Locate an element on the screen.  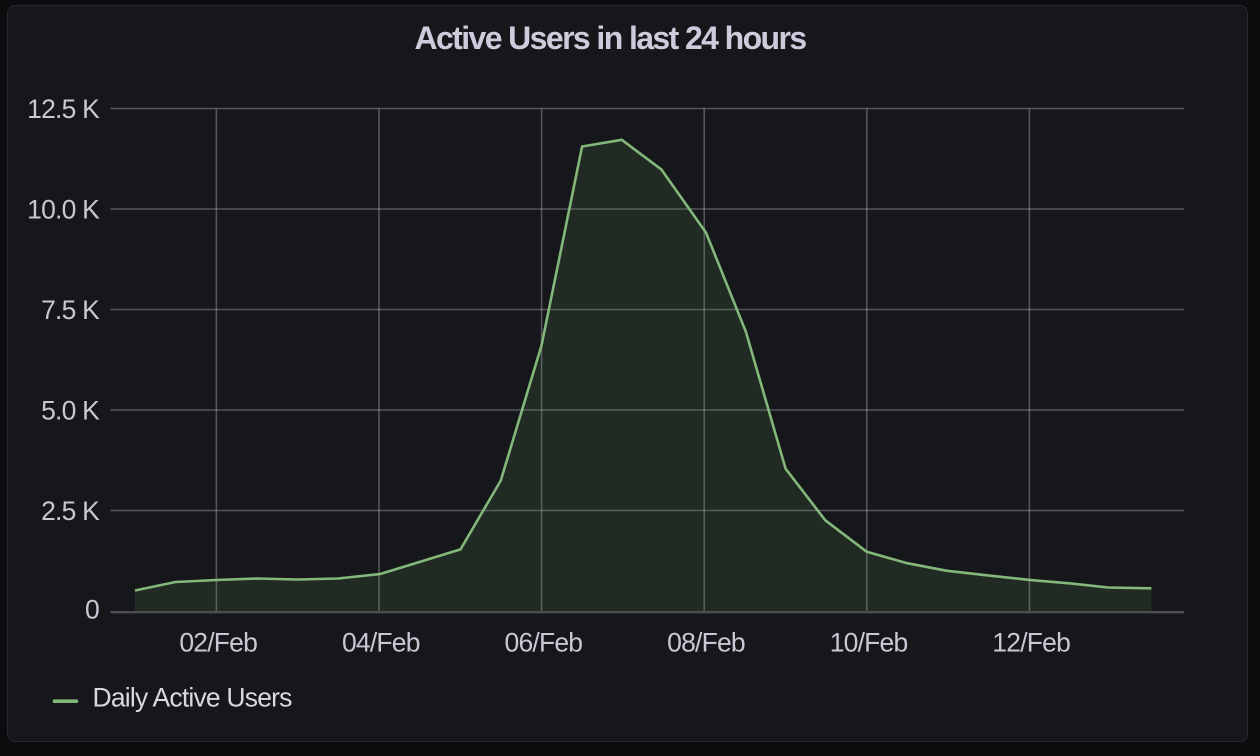
svg-text: 2.5 K is located at coordinates (70, 511).